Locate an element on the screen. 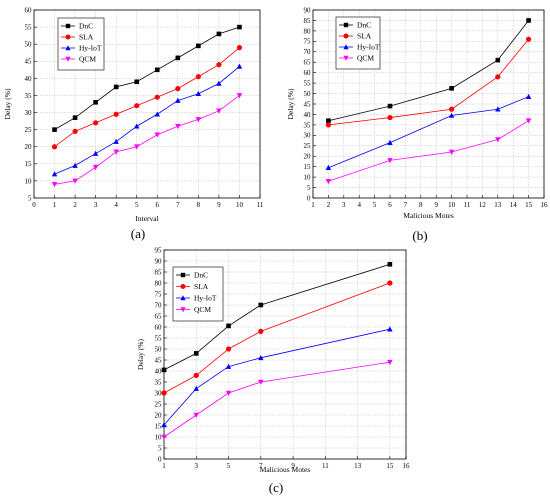  y-tick-label: 75 is located at coordinates (159, 294).